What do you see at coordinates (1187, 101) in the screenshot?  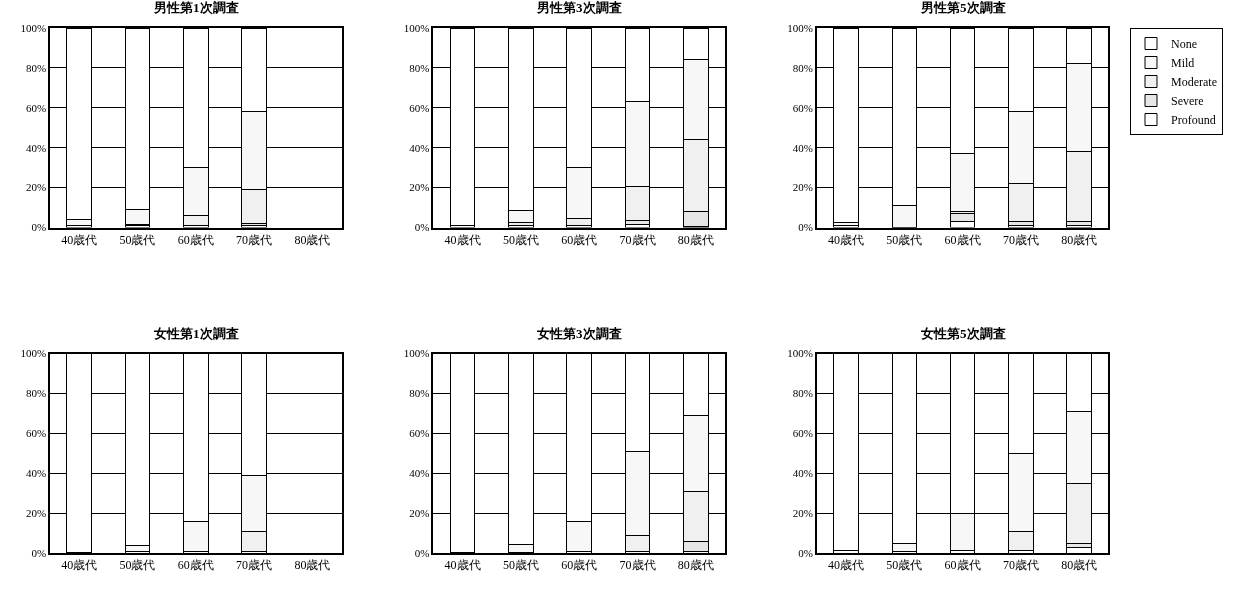 I see `legend-label: Severe` at bounding box center [1187, 101].